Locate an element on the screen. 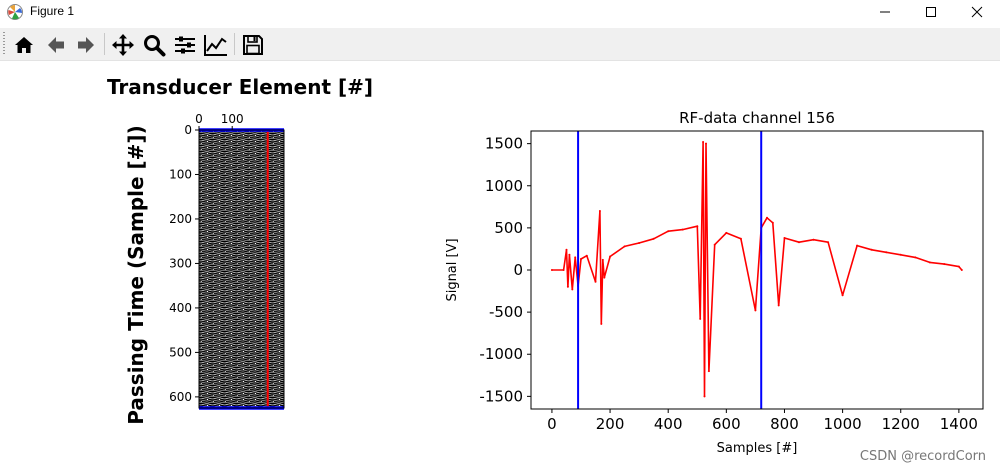 This screenshot has width=1000, height=475. customize-button is located at coordinates (216, 45).